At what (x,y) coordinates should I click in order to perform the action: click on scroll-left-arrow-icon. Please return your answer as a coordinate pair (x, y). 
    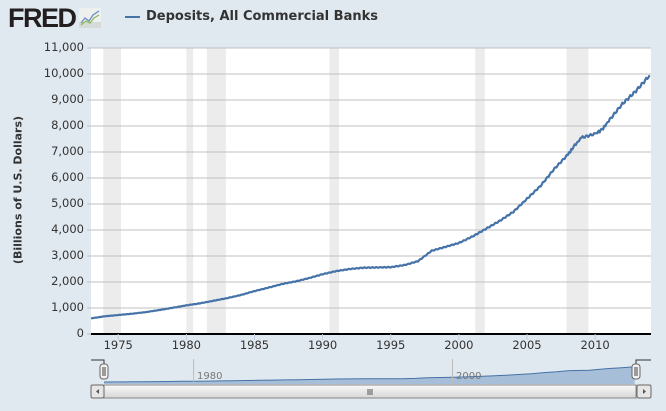
    Looking at the image, I should click on (97, 391).